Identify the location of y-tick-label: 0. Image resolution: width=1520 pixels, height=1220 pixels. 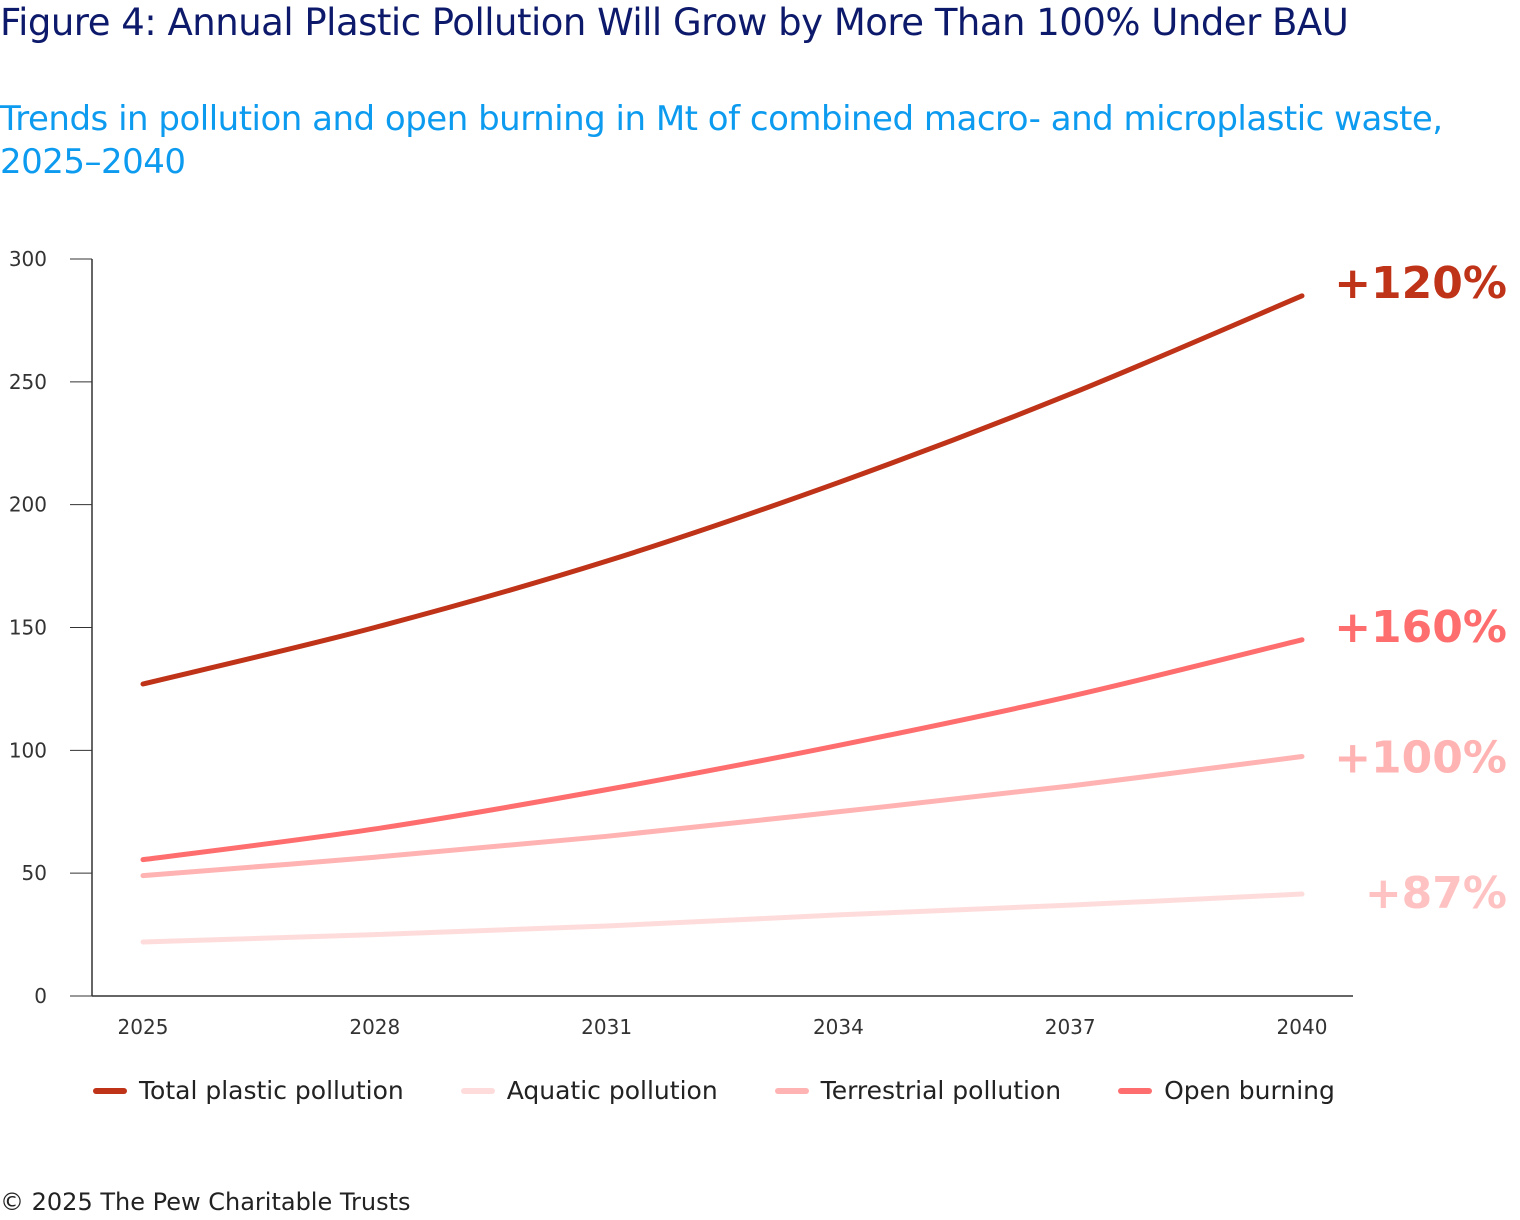
(40, 996).